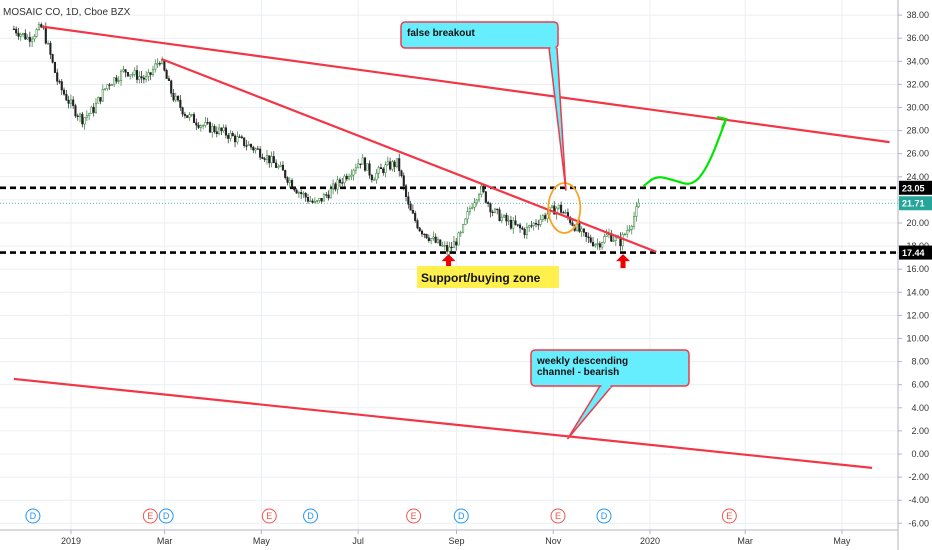 The image size is (932, 550). Describe the element at coordinates (913, 204) in the screenshot. I see `price-badge-label: 21.71` at that location.